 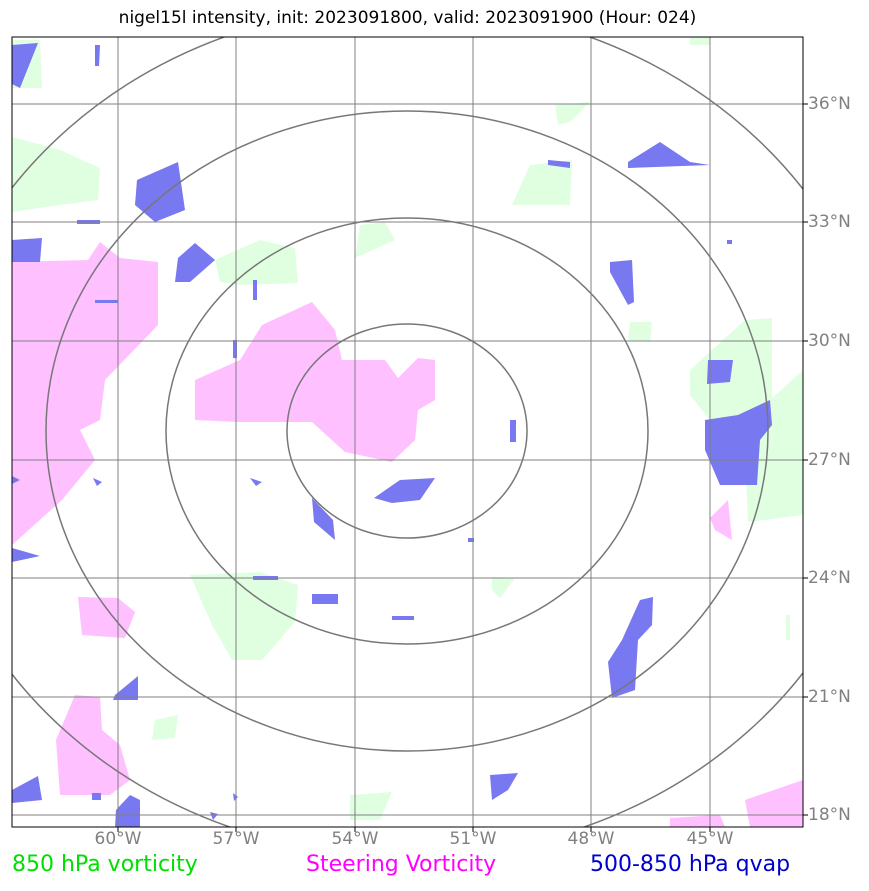 I want to click on lat-label-33n: 33°N, so click(x=829, y=222).